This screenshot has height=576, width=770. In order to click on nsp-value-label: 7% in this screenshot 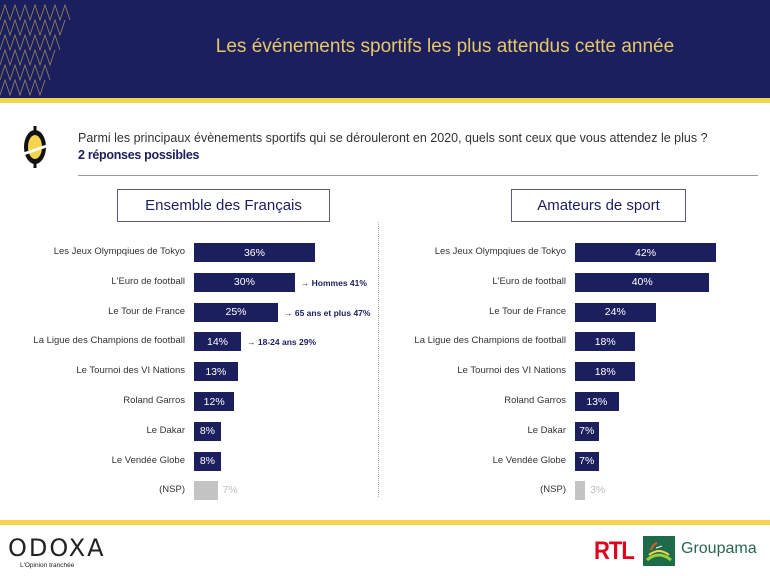, I will do `click(230, 490)`.